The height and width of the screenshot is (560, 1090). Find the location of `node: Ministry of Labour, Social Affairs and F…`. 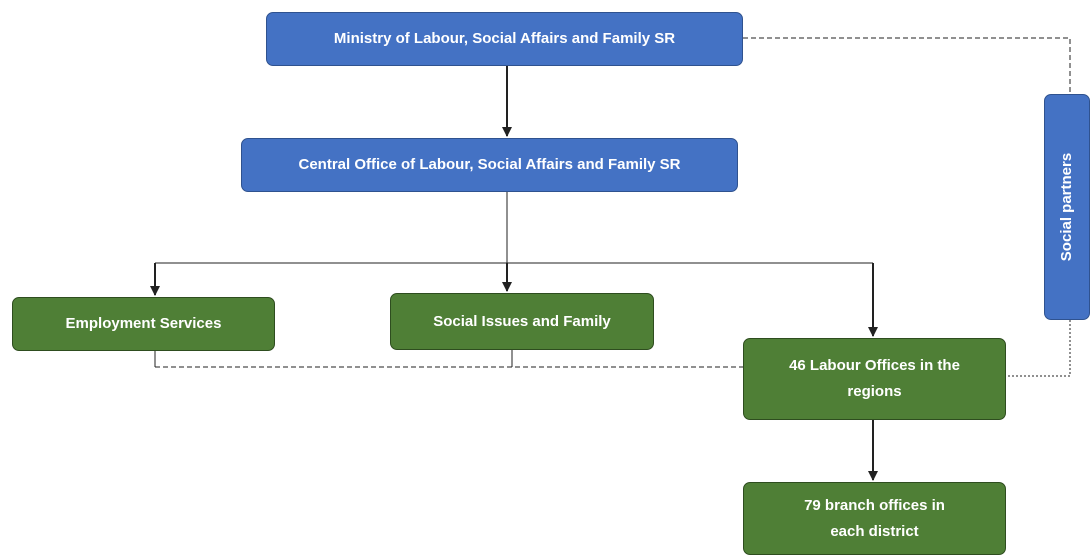

node: Ministry of Labour, Social Affairs and F… is located at coordinates (504, 39).